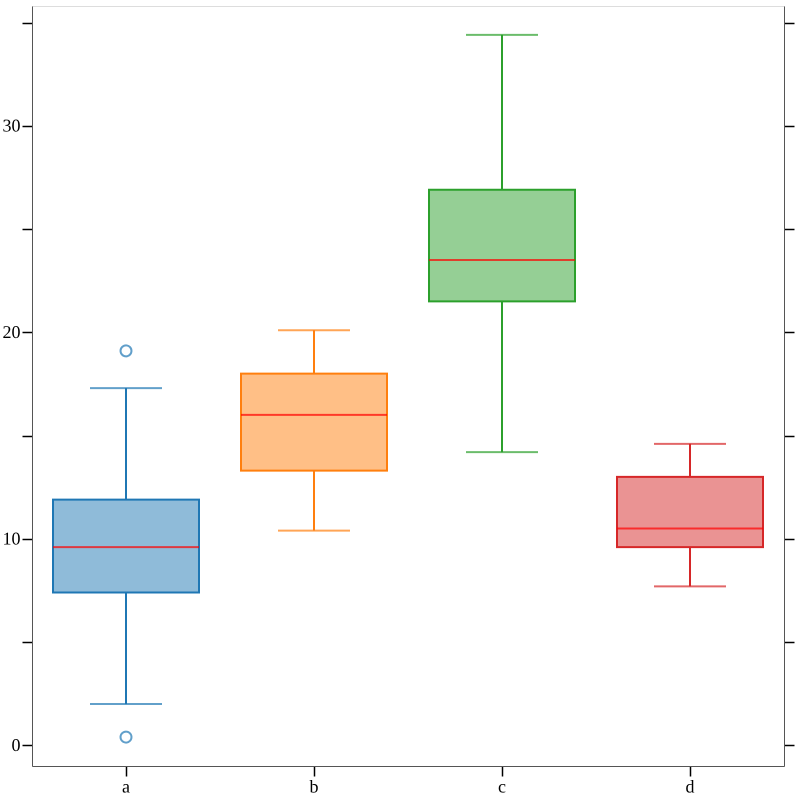  What do you see at coordinates (126, 786) in the screenshot?
I see `x-tick-label: a` at bounding box center [126, 786].